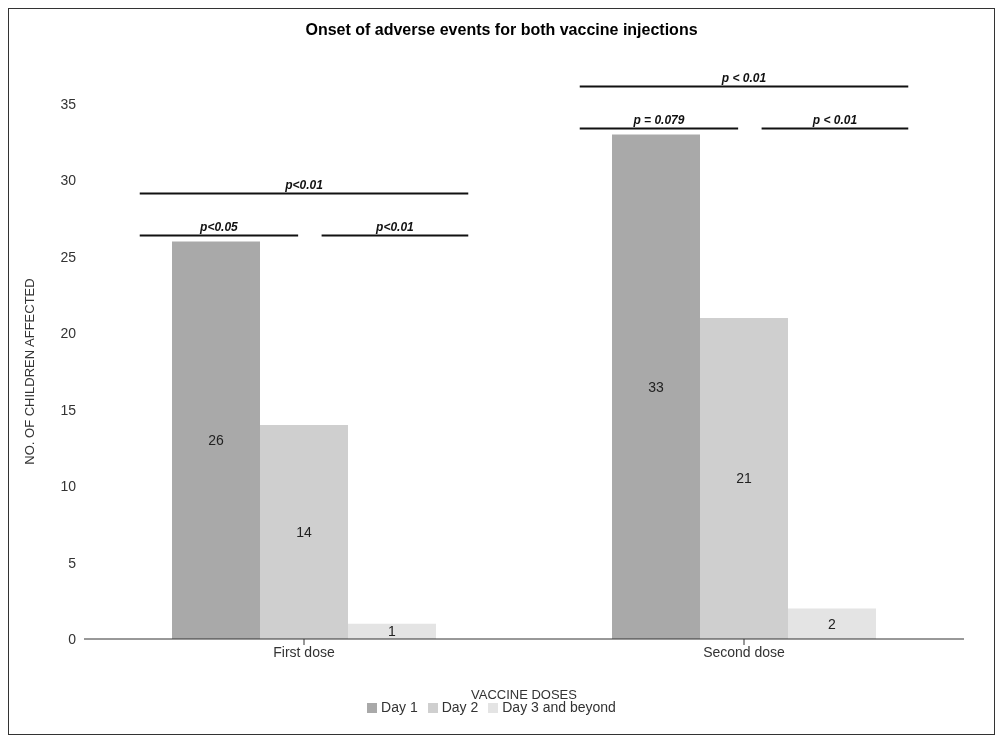 The height and width of the screenshot is (744, 1003). Describe the element at coordinates (68, 180) in the screenshot. I see `y-tick-label: 30` at that location.